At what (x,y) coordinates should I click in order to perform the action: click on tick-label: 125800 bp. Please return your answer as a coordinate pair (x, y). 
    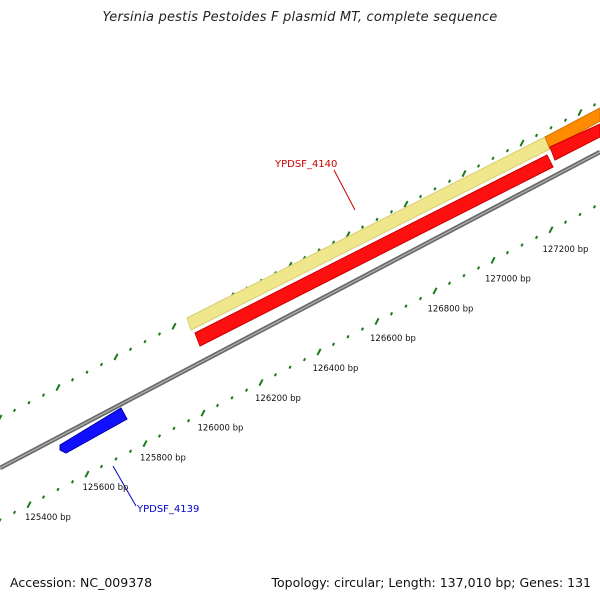
    Looking at the image, I should click on (163, 458).